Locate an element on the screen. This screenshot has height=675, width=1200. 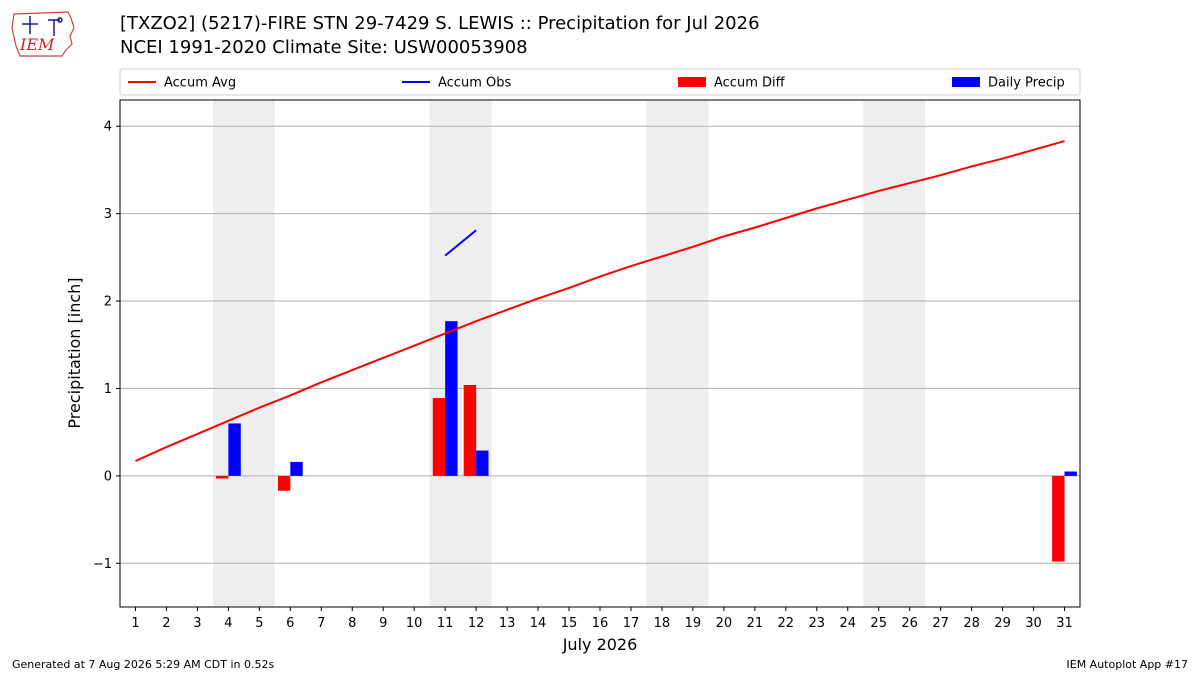
x-tick-label: 13 is located at coordinates (507, 623).